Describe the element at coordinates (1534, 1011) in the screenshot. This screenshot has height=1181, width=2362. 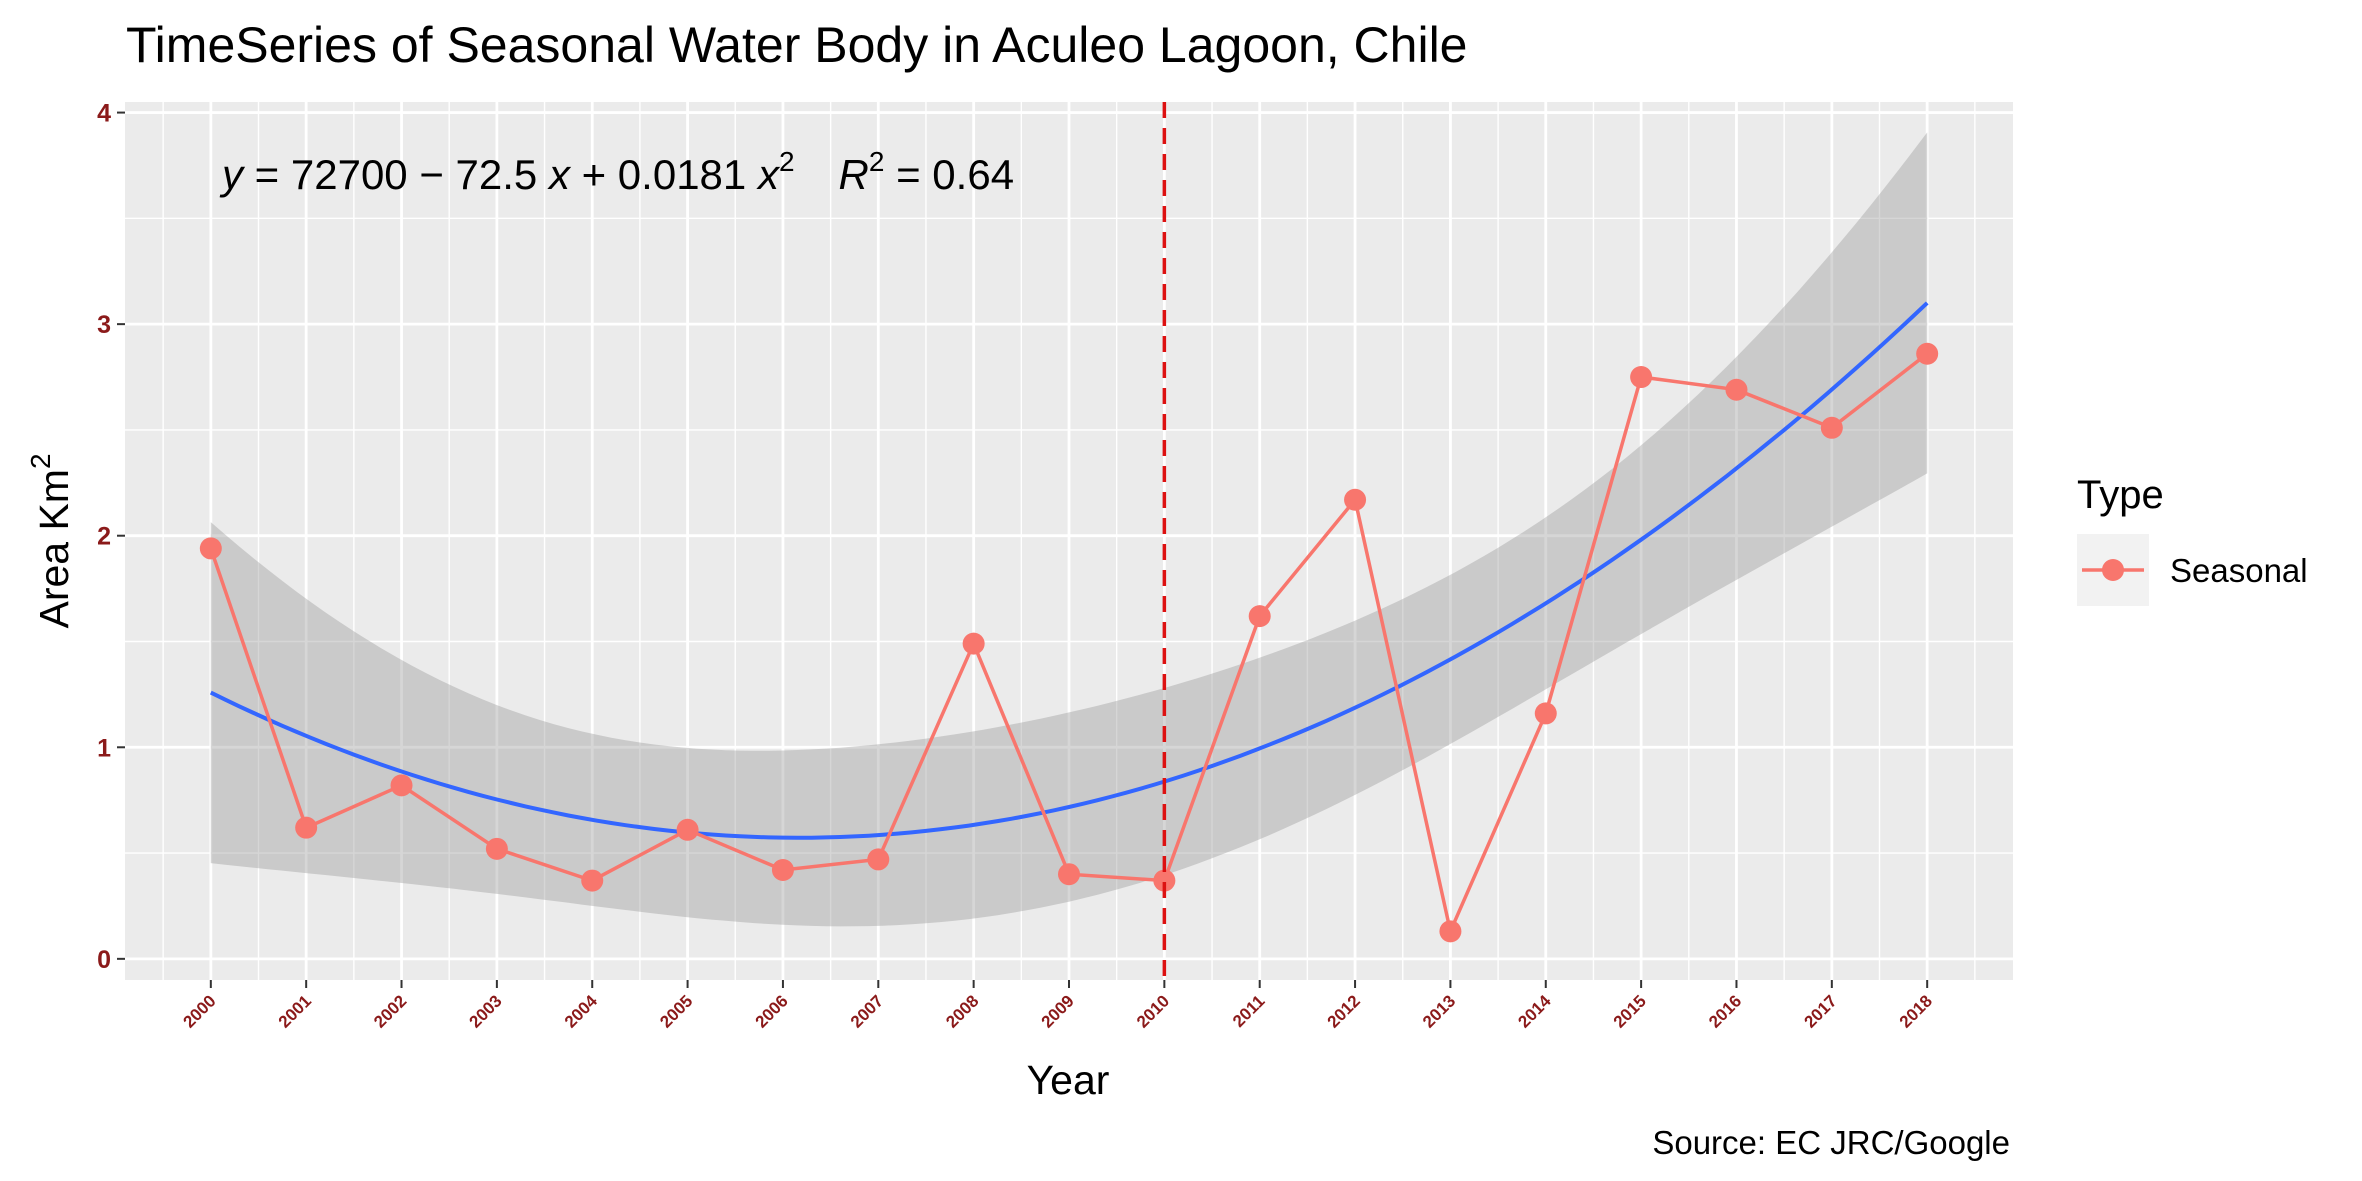
I see `x-tick-label: 2014` at that location.